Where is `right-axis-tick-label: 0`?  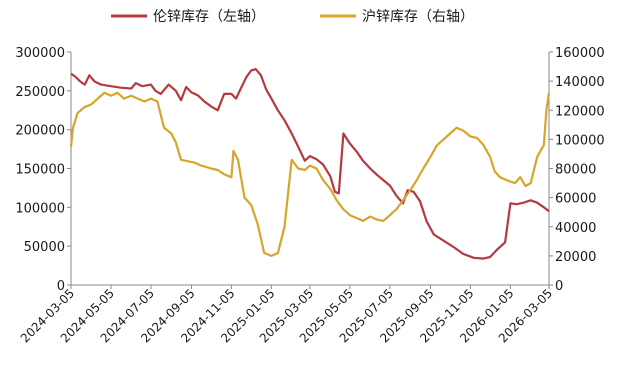 right-axis-tick-label: 0 is located at coordinates (559, 286).